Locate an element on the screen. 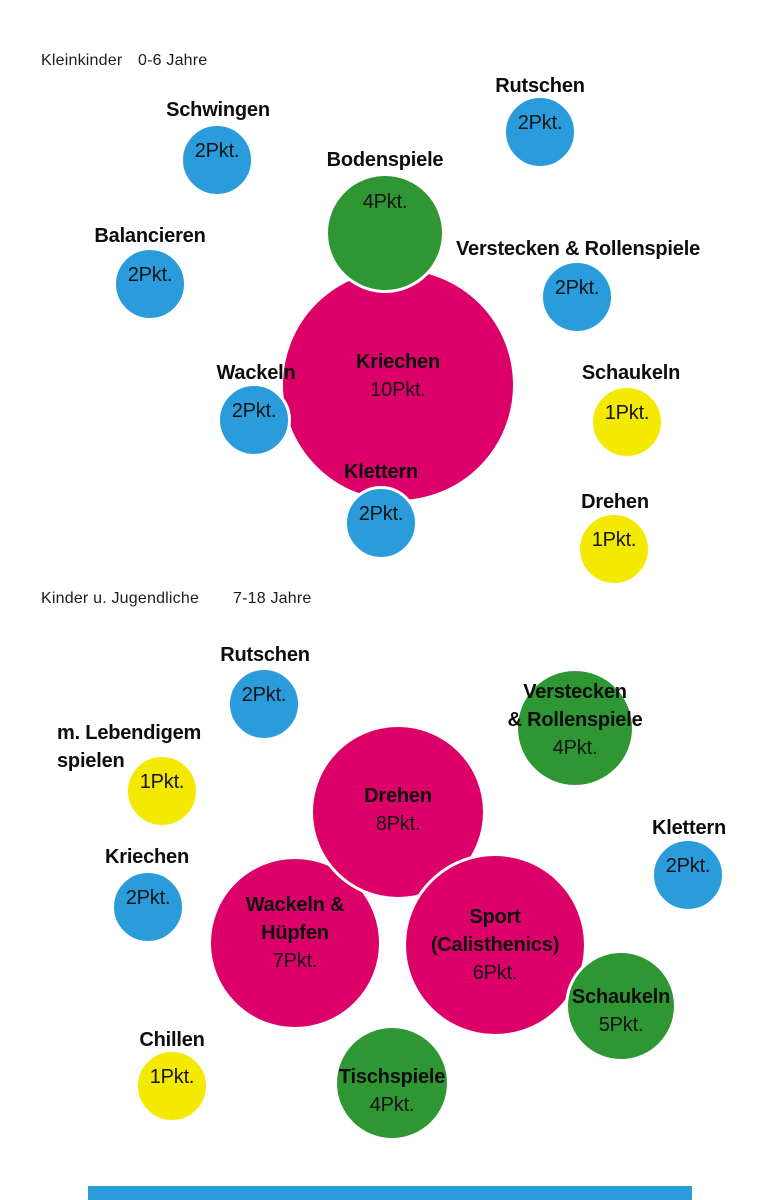 Image resolution: width=781 pixels, height=1200 pixels. label-line: Wackeln is located at coordinates (256, 373).